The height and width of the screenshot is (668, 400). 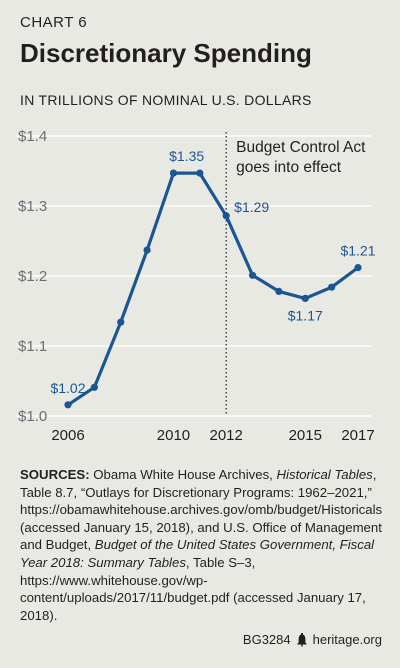 I want to click on x-tick-label: 2012, so click(x=225, y=435).